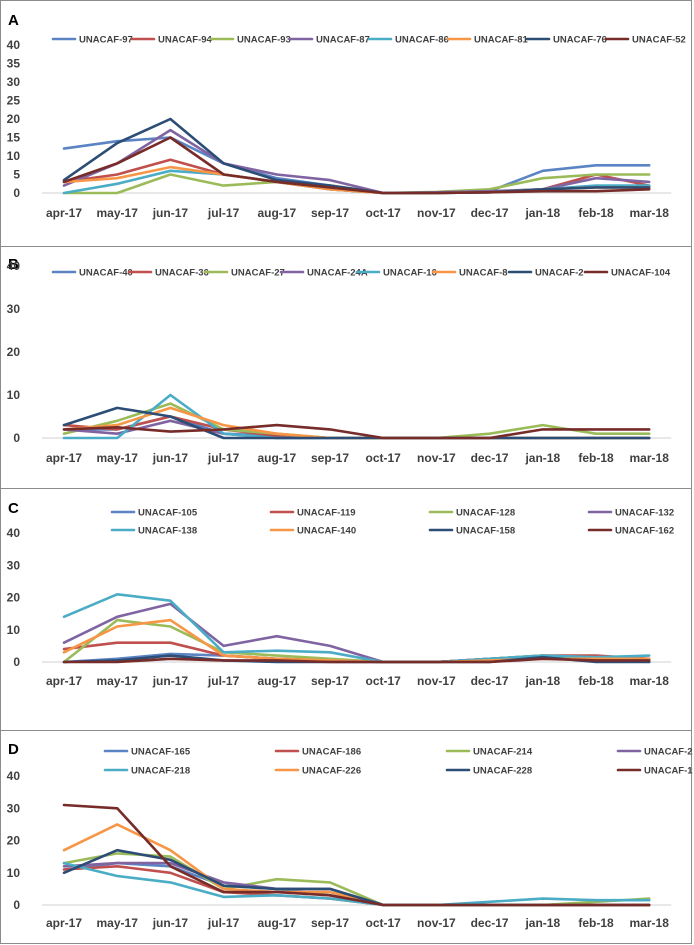  Describe the element at coordinates (644, 531) in the screenshot. I see `legend-label: UNACAF-162` at that location.